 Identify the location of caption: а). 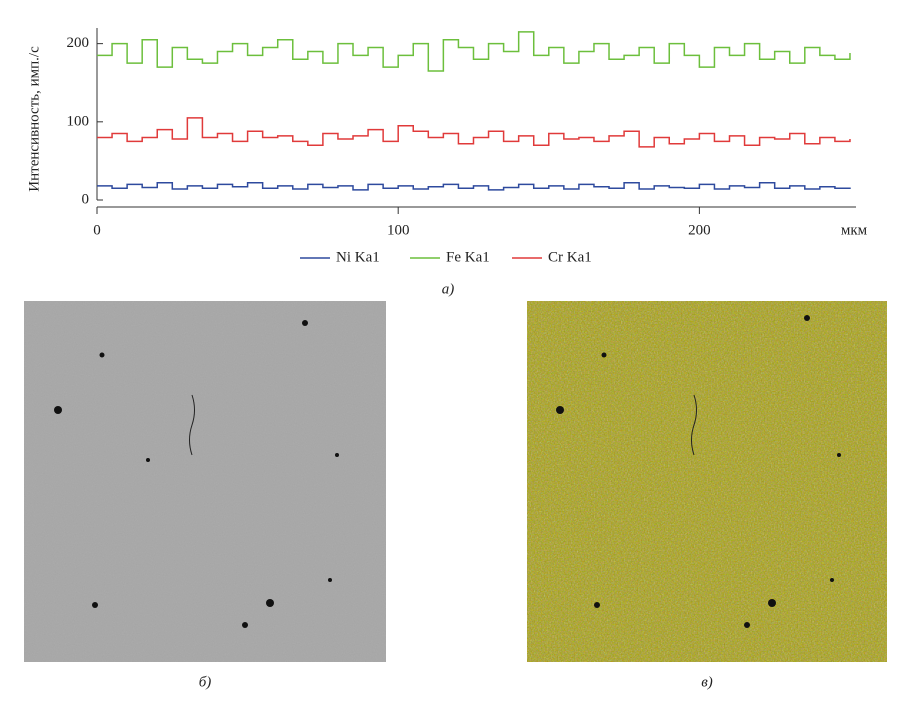
(448, 289).